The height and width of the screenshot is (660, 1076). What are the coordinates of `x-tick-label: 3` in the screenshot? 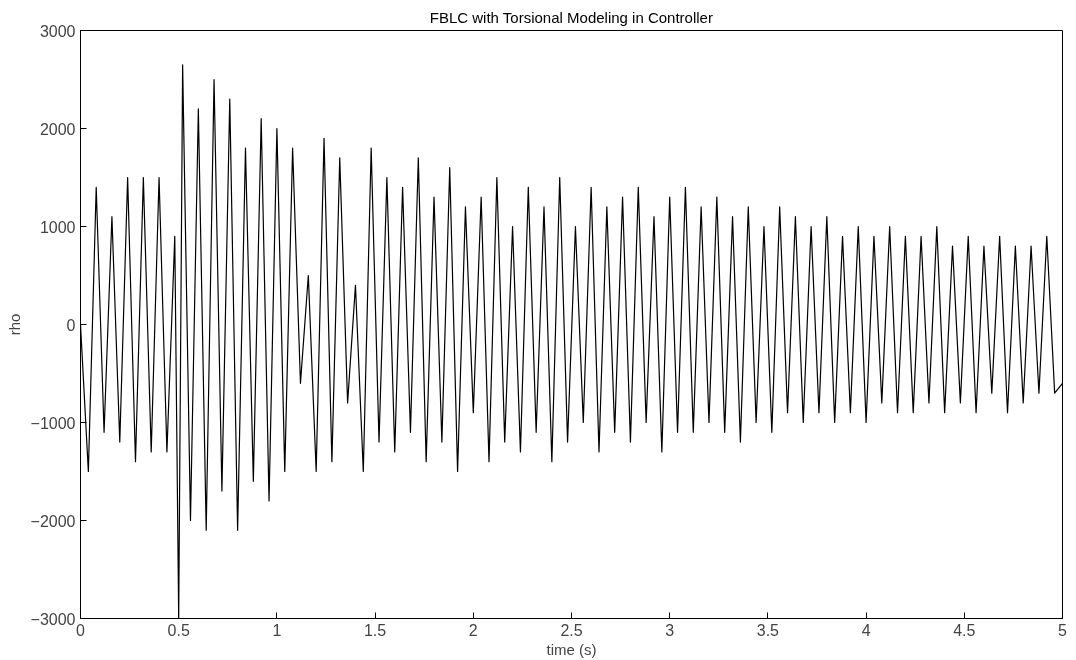 It's located at (670, 630).